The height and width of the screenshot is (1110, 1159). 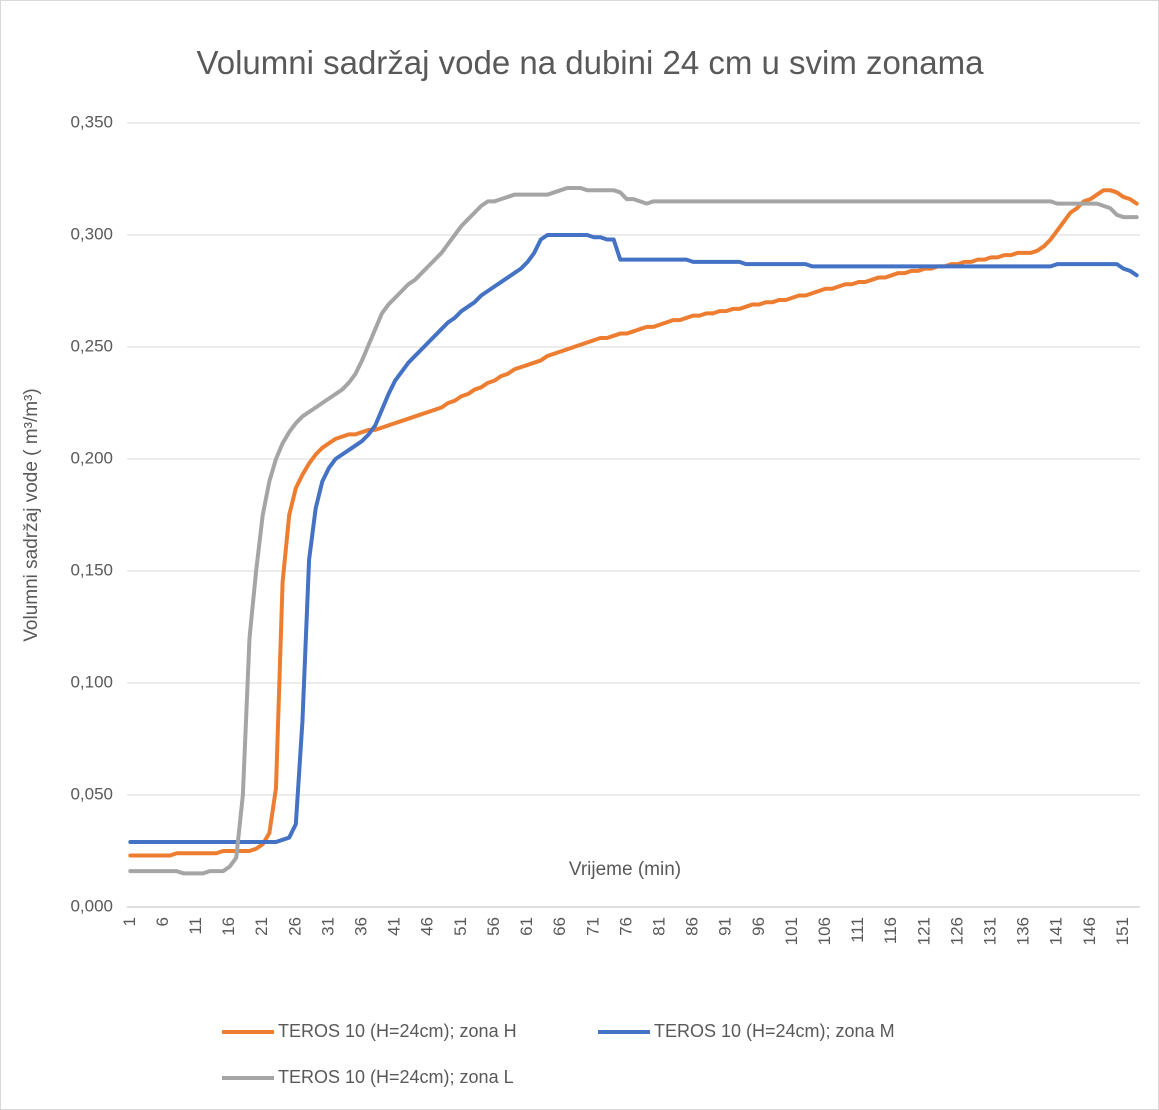 I want to click on y-tick-label: 0,350, so click(x=91, y=121).